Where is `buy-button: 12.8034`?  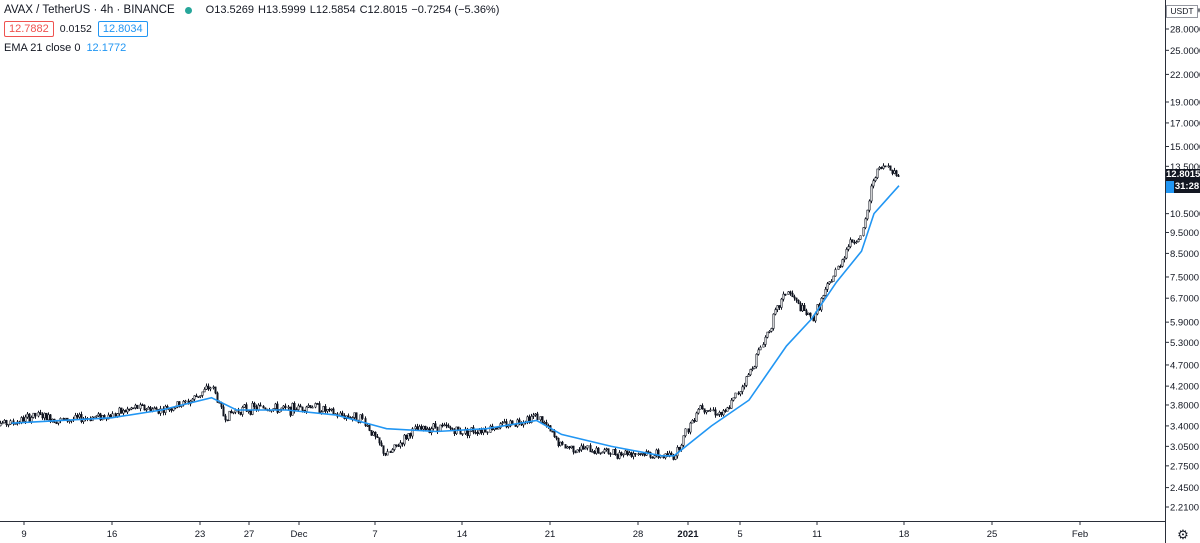
buy-button: 12.8034 is located at coordinates (122, 29).